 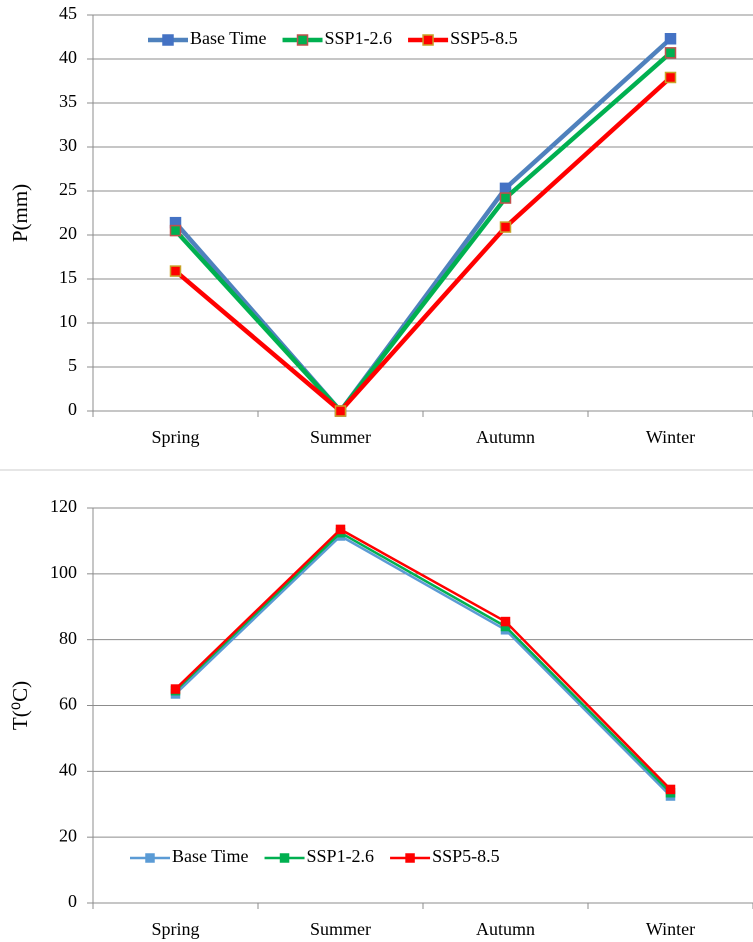 I want to click on y-tick-label: 60, so click(x=68, y=704).